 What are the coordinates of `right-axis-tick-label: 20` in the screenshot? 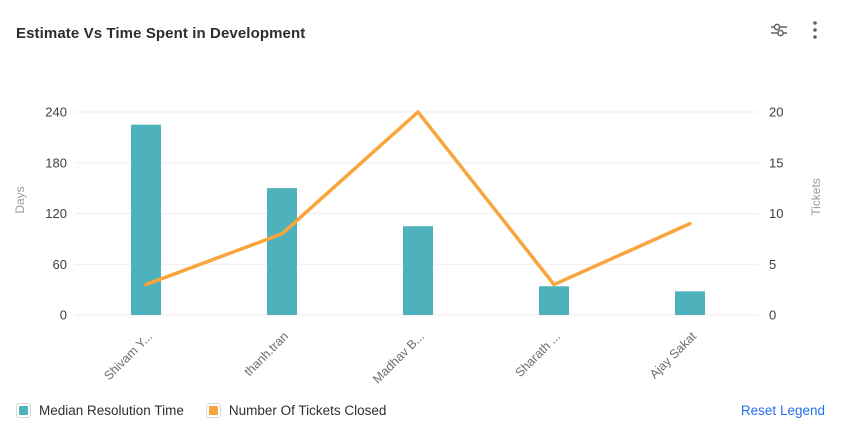 It's located at (776, 112).